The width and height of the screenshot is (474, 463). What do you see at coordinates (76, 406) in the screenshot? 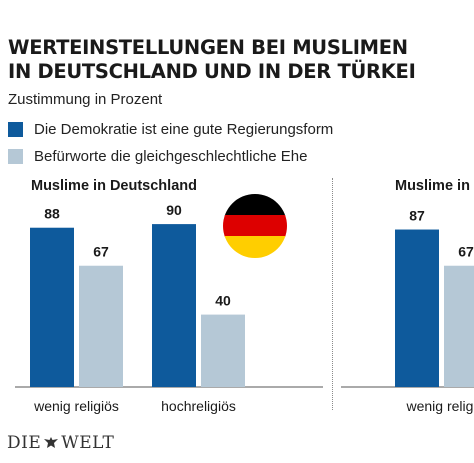
I see `category-label: wenig religiös` at bounding box center [76, 406].